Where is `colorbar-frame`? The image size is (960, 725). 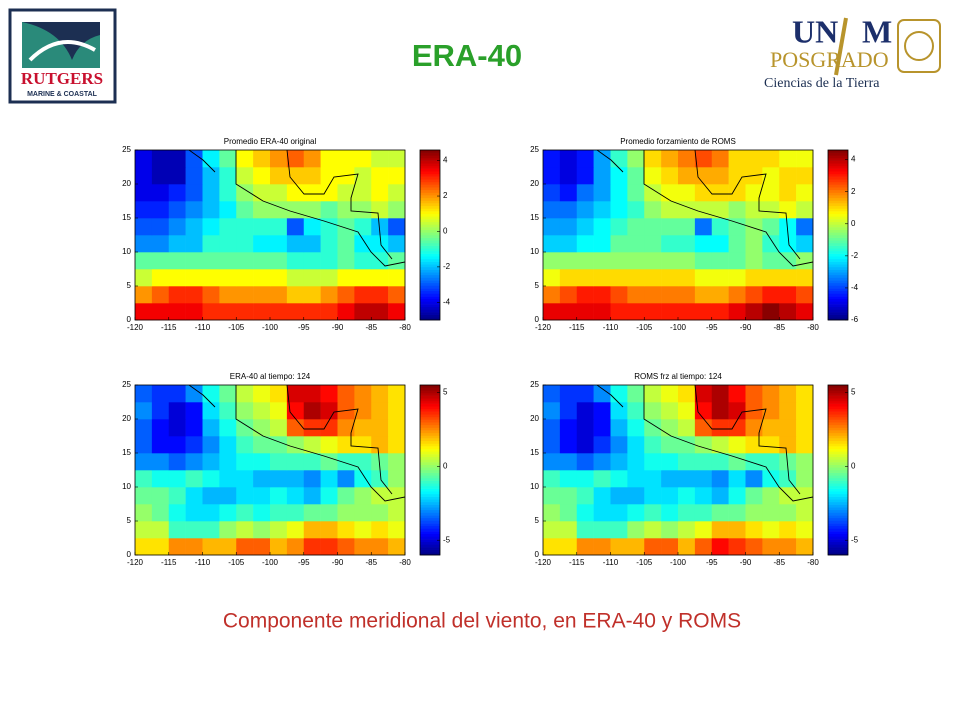 colorbar-frame is located at coordinates (838, 235).